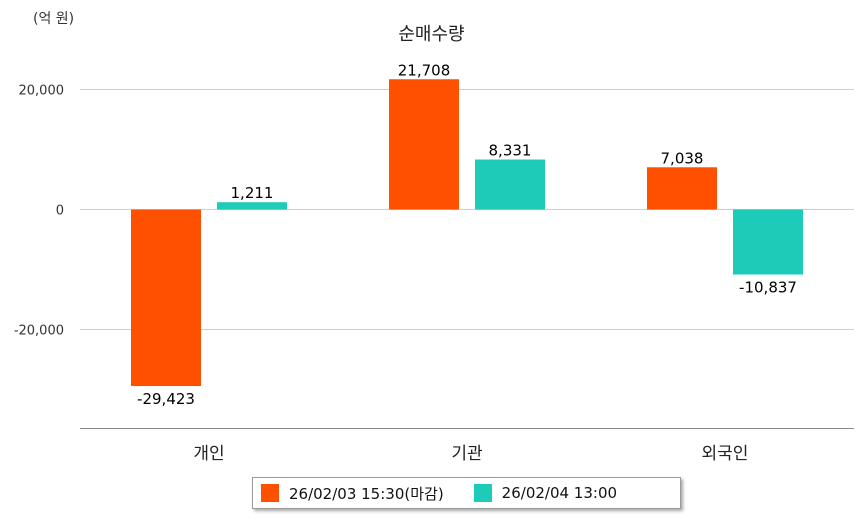 Image resolution: width=863 pixels, height=520 pixels. I want to click on data-label: 8,331, so click(510, 151).